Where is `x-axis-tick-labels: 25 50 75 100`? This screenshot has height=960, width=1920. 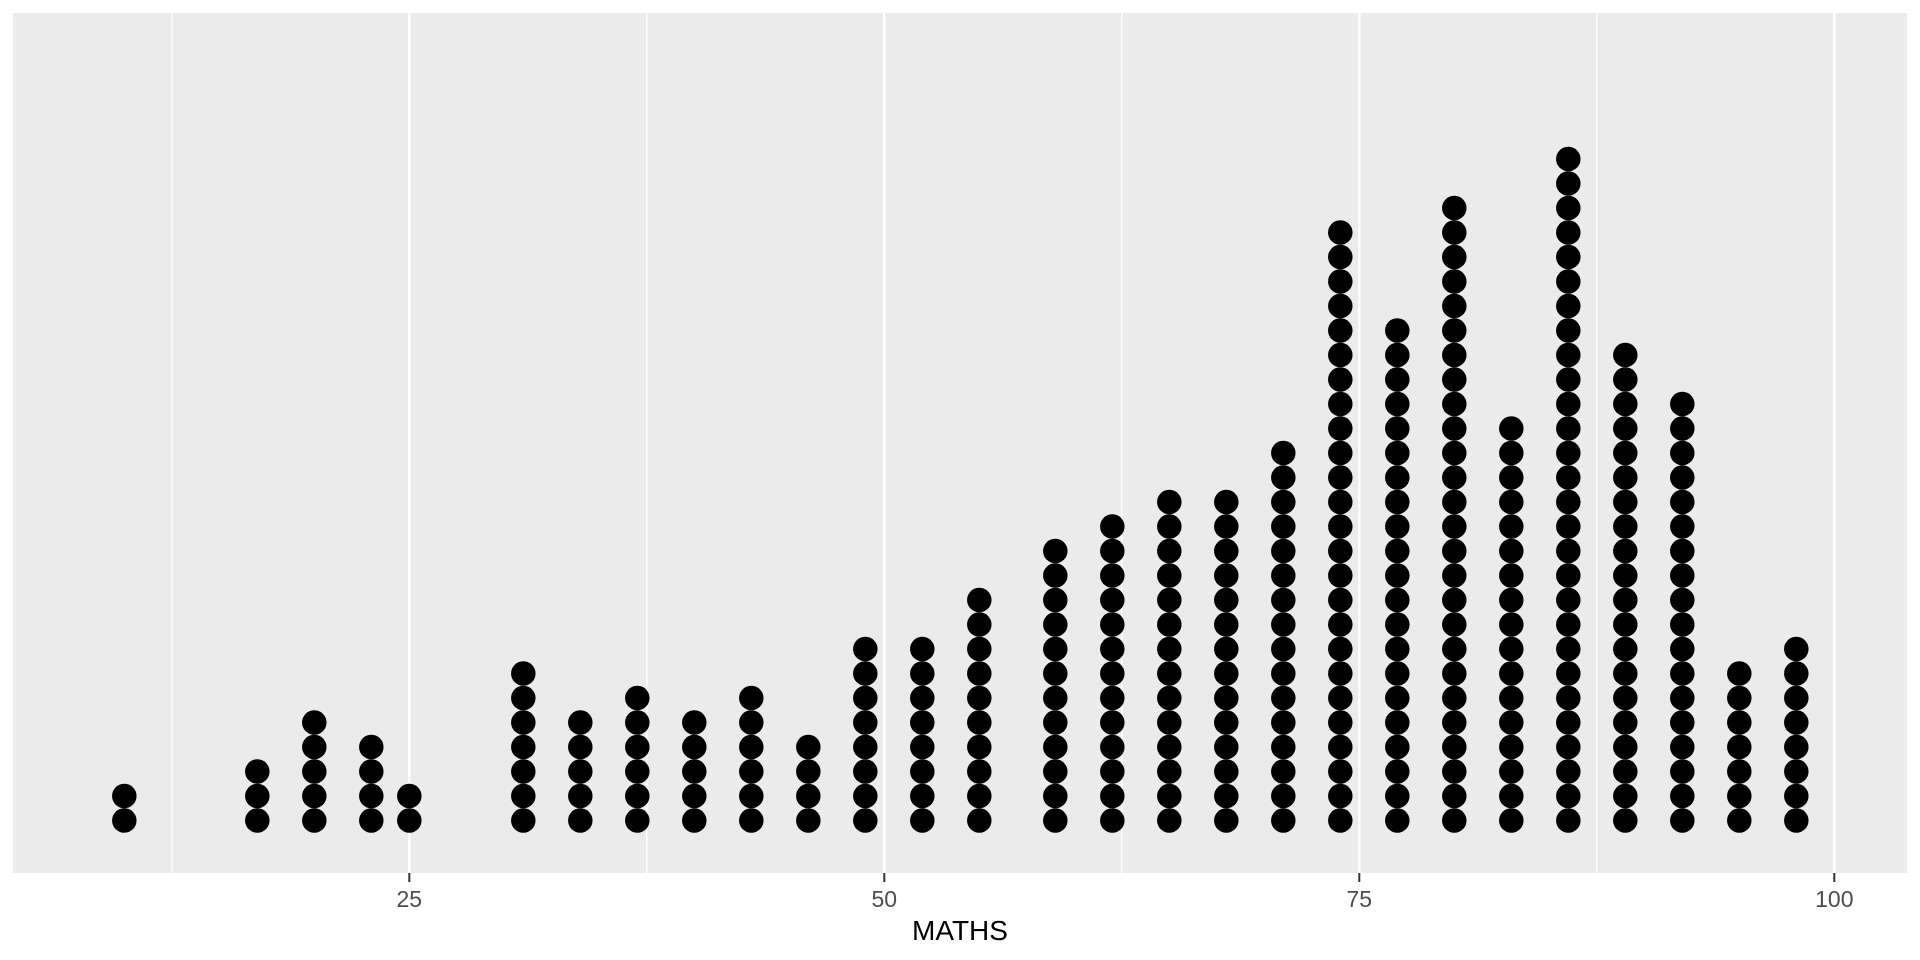 x-axis-tick-labels: 25 50 75 100 is located at coordinates (1125, 899).